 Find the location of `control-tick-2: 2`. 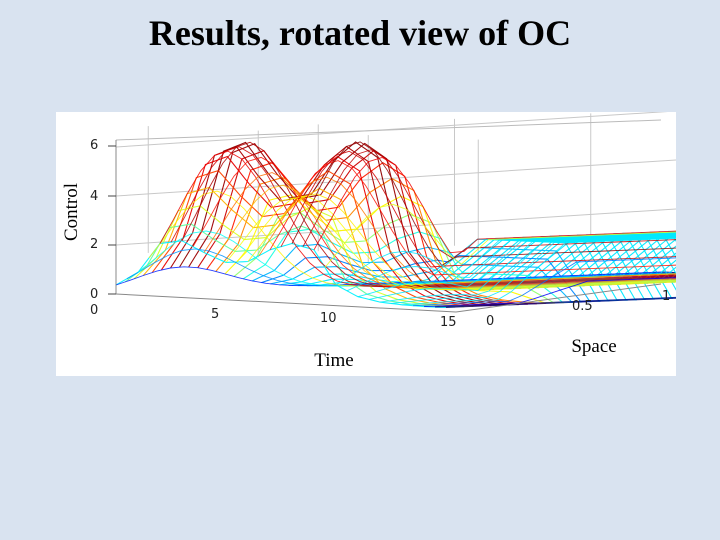

control-tick-2: 2 is located at coordinates (94, 244).